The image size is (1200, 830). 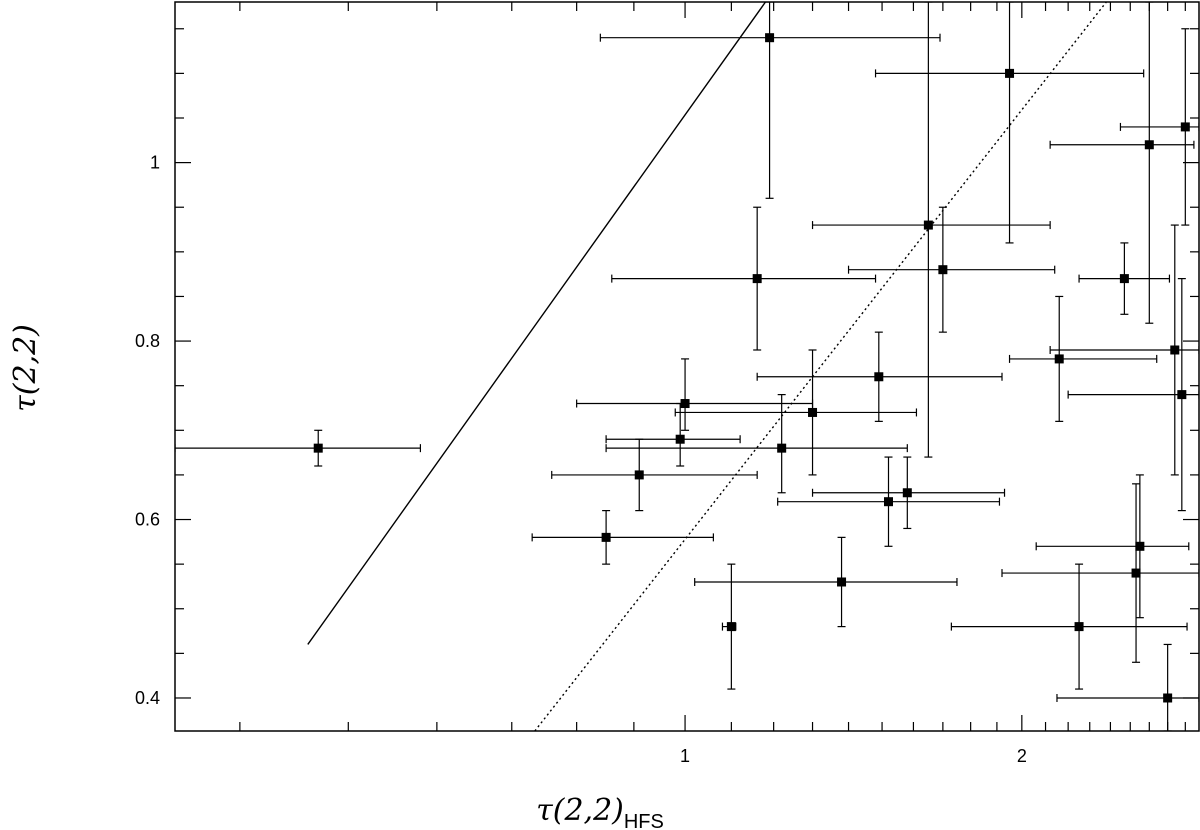 What do you see at coordinates (147, 341) in the screenshot?
I see `y-tick-label: 0.8` at bounding box center [147, 341].